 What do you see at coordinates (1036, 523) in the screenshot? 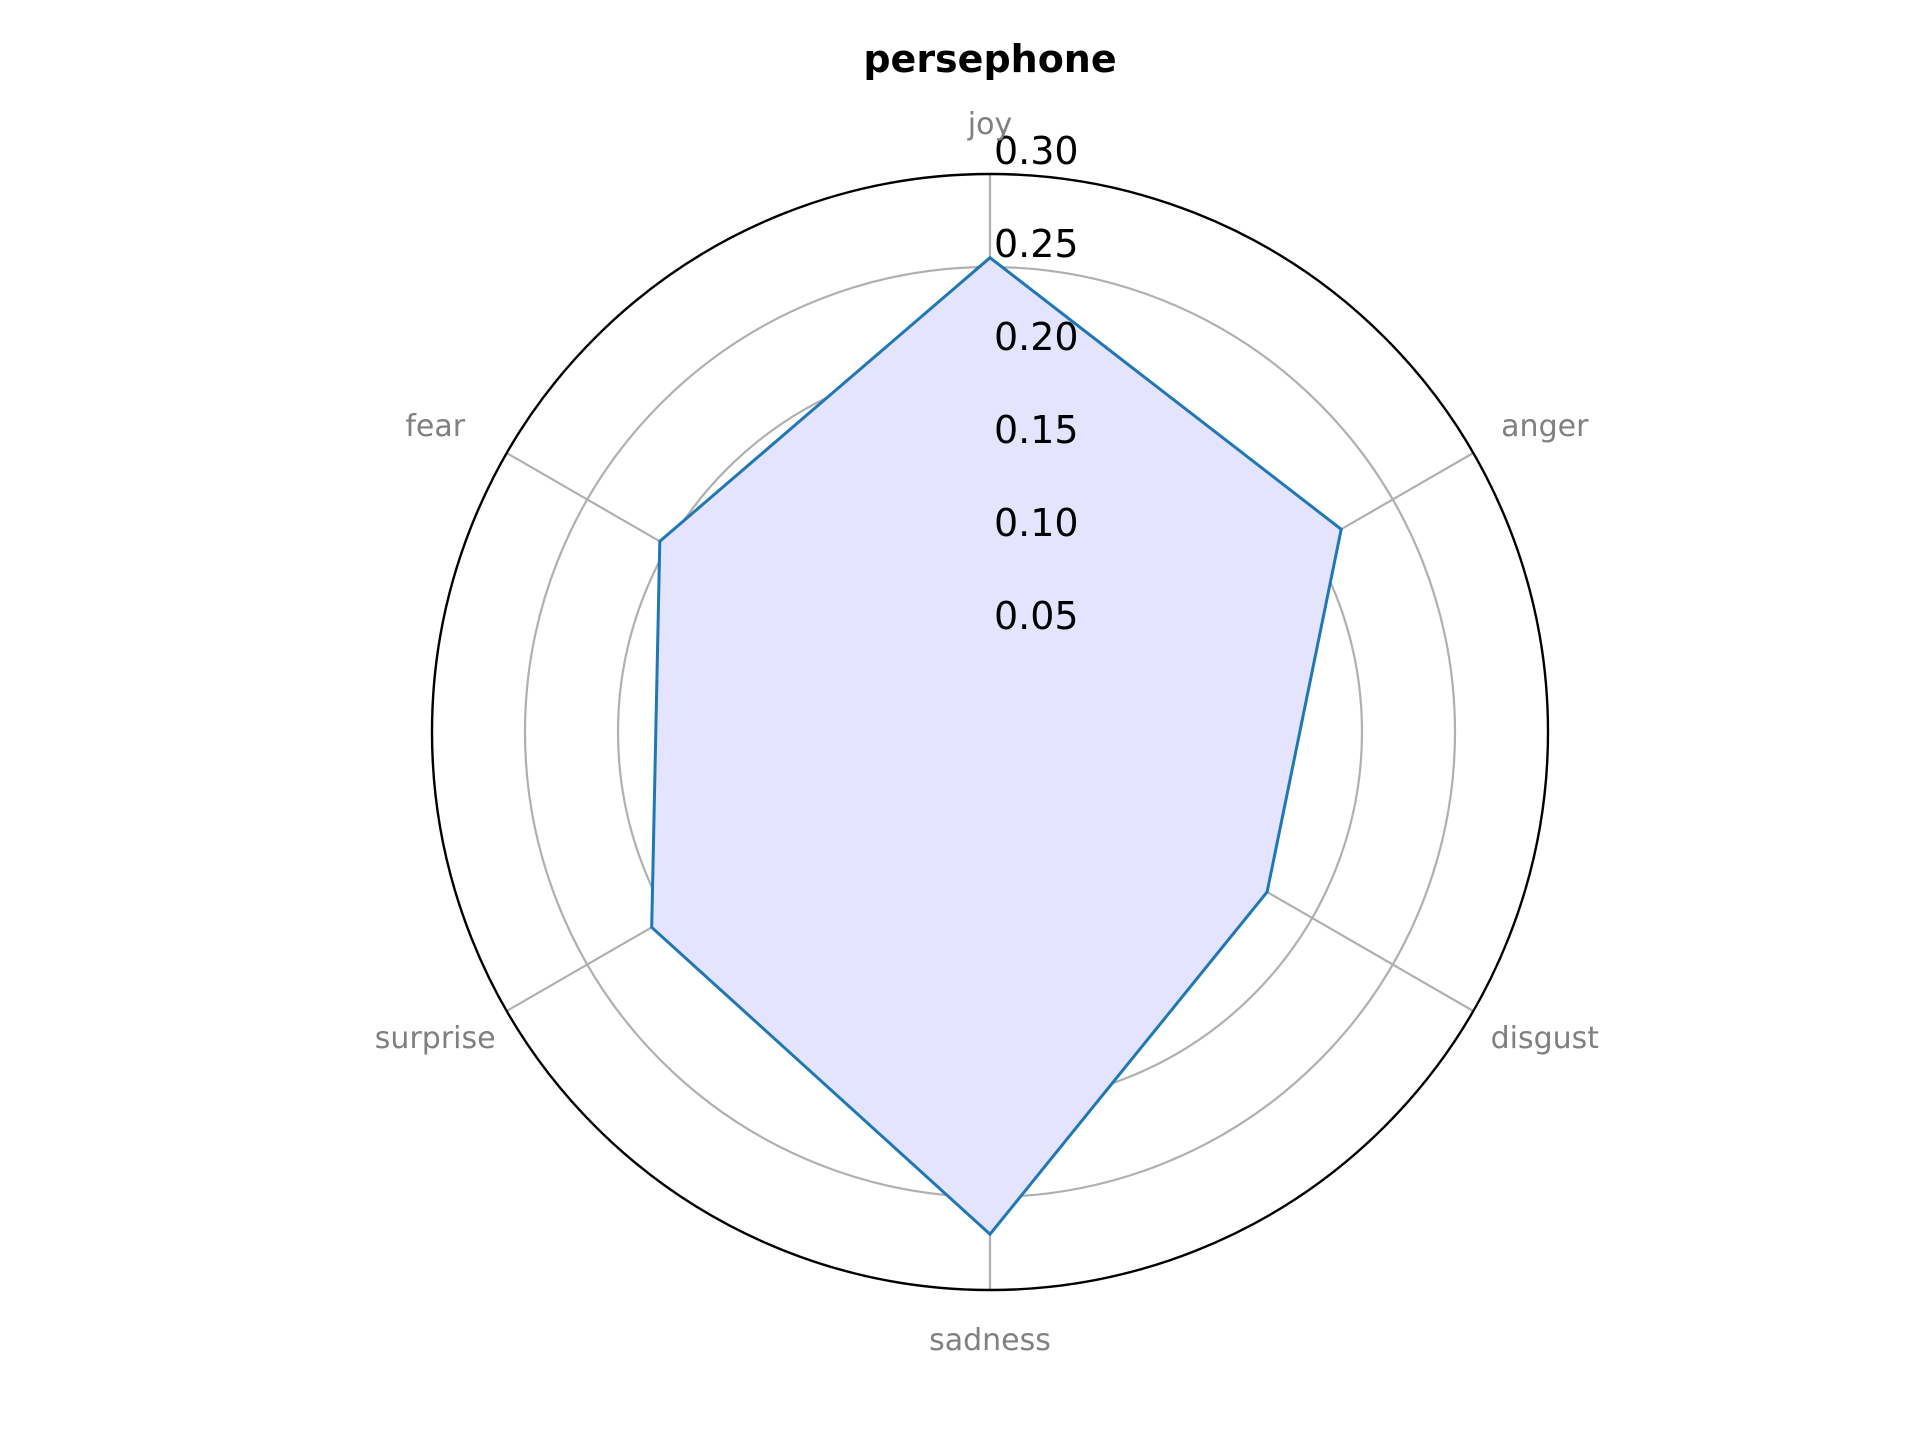
I see `r-tick-label: 0.10` at bounding box center [1036, 523].